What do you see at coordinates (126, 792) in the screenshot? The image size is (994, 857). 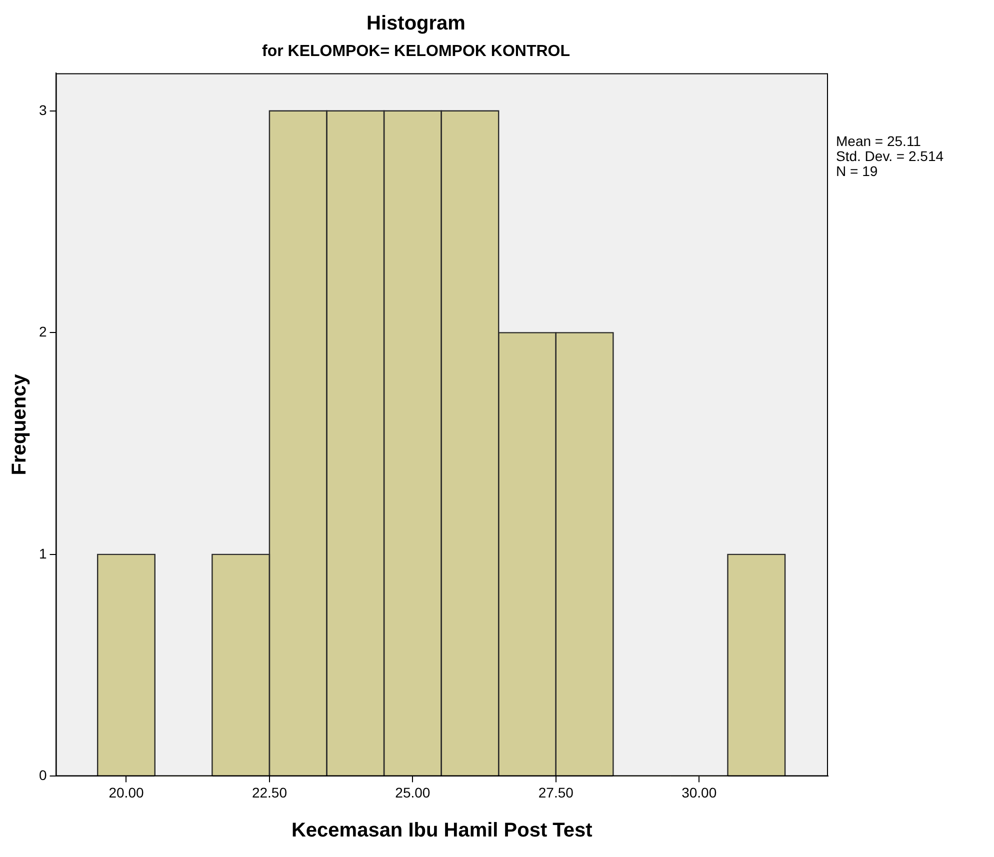 I see `x-tick-label: 20.00` at bounding box center [126, 792].